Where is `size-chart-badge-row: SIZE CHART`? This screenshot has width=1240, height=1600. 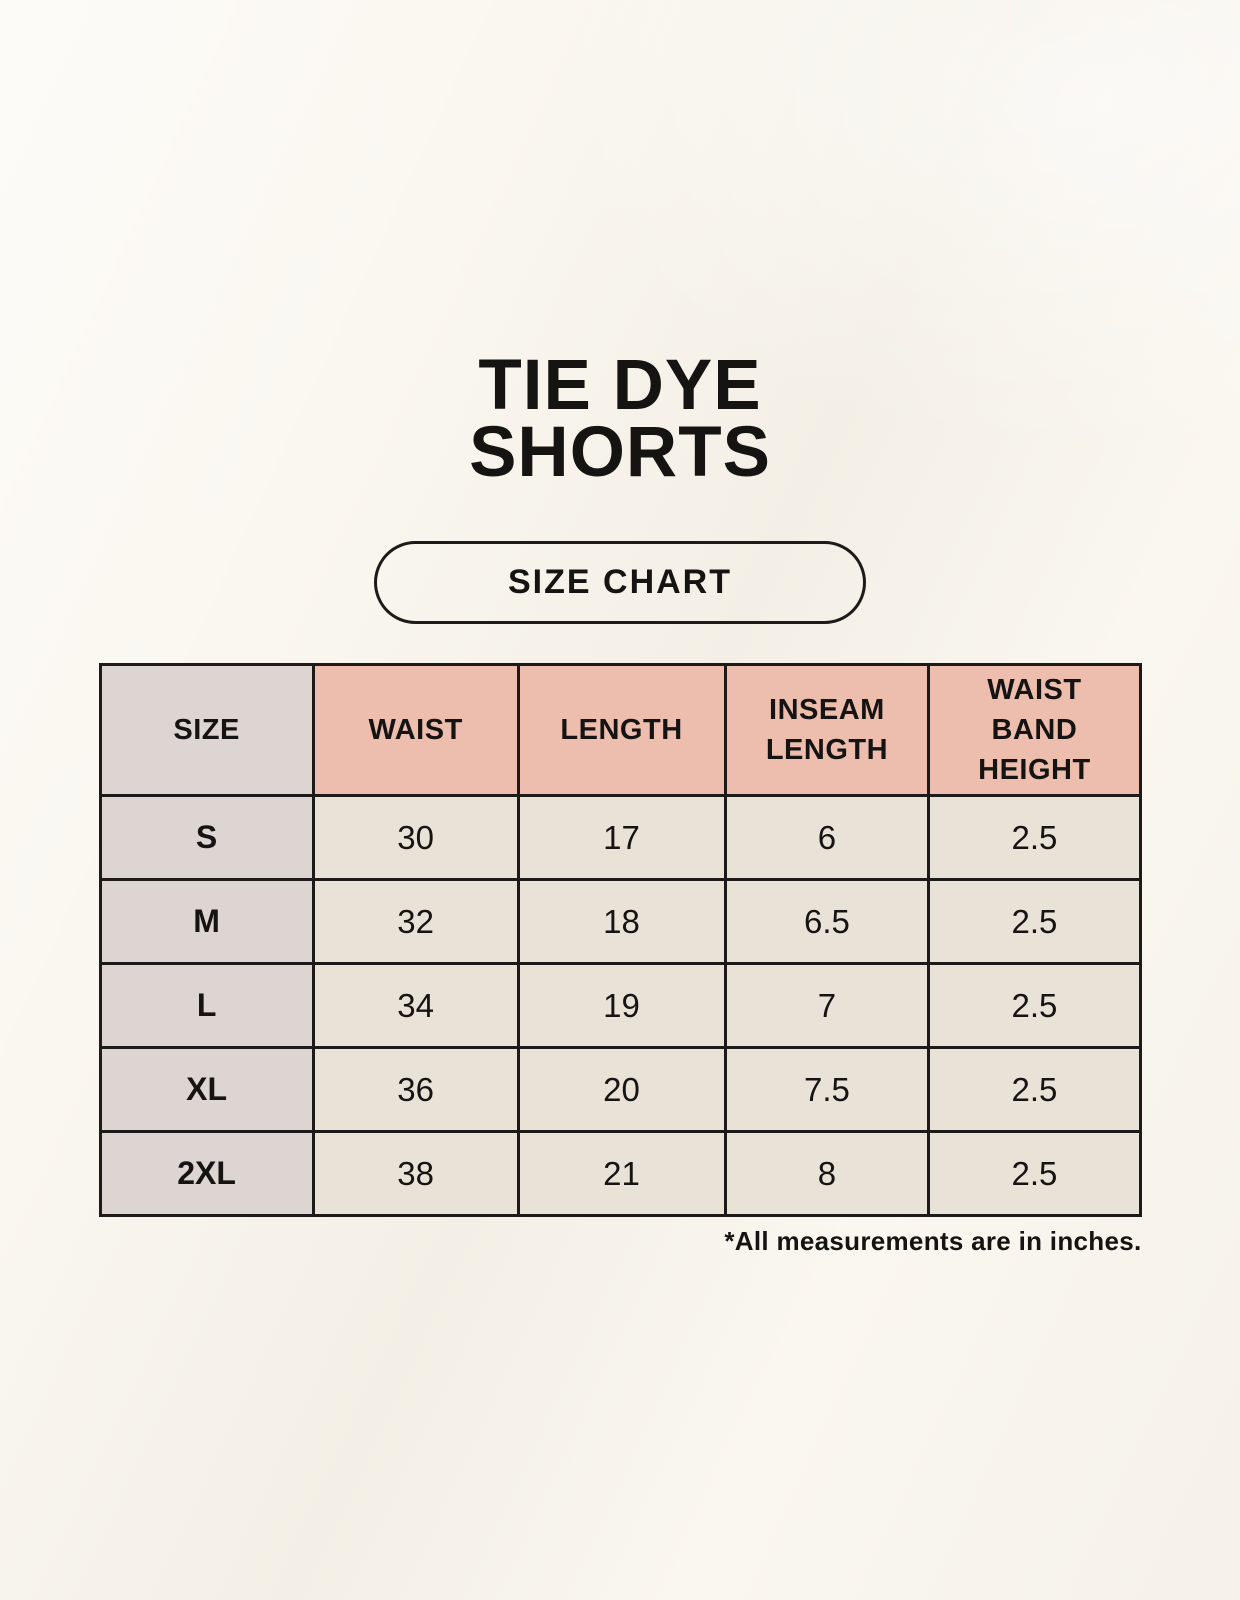 size-chart-badge-row: SIZE CHART is located at coordinates (620, 582).